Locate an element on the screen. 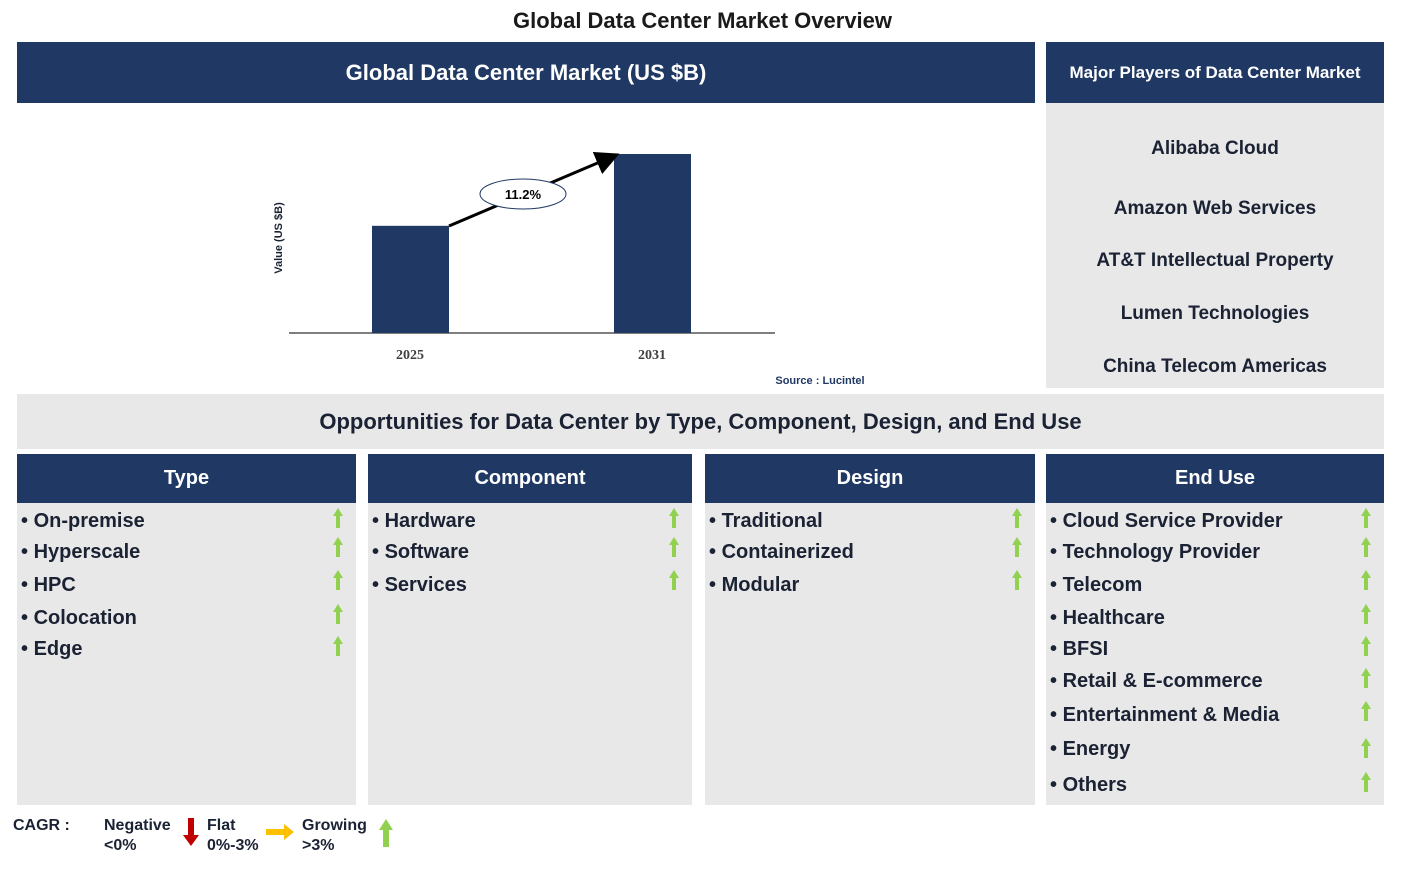 The width and height of the screenshot is (1405, 871). legend-flat: Flat 0%-3% is located at coordinates (233, 836).